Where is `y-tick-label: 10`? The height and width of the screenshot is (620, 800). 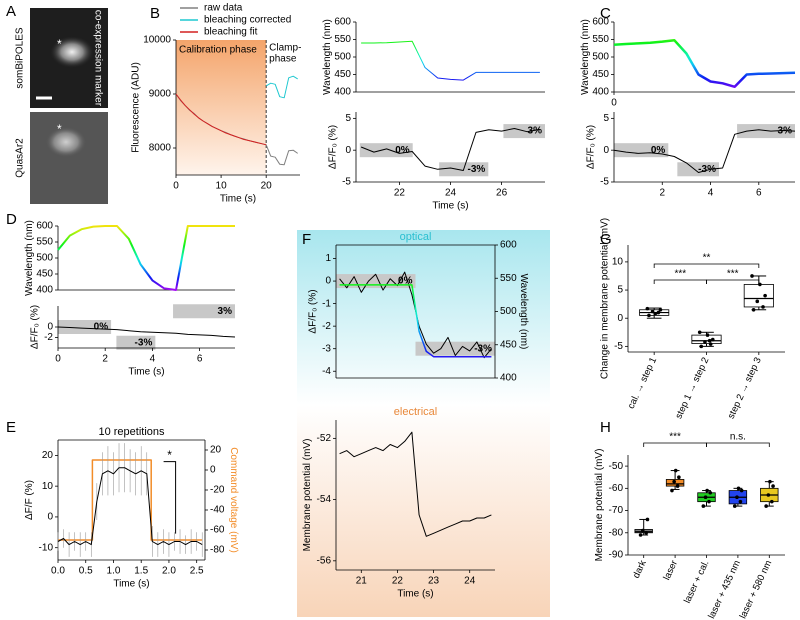 y-tick-label: 10 is located at coordinates (618, 262).